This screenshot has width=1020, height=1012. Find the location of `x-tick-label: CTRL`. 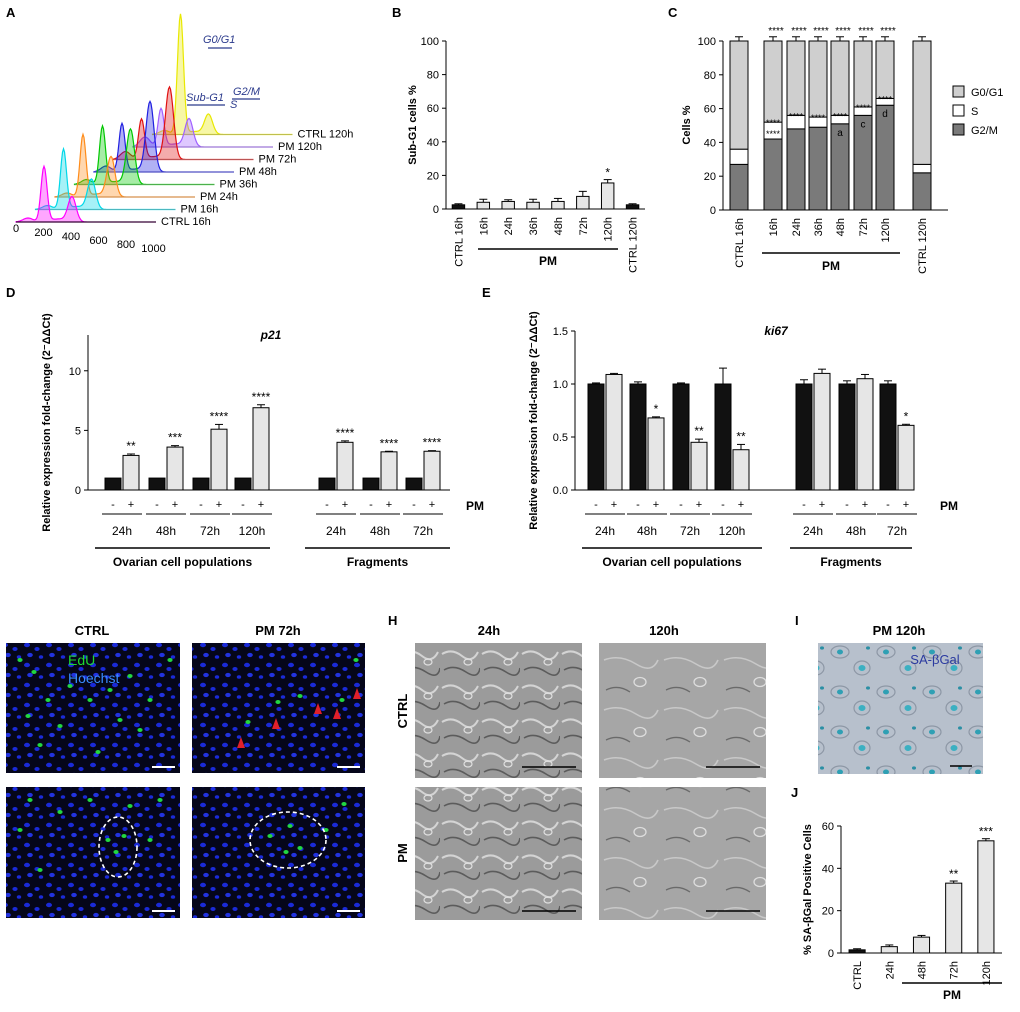

x-tick-label: CTRL is located at coordinates (858, 975).